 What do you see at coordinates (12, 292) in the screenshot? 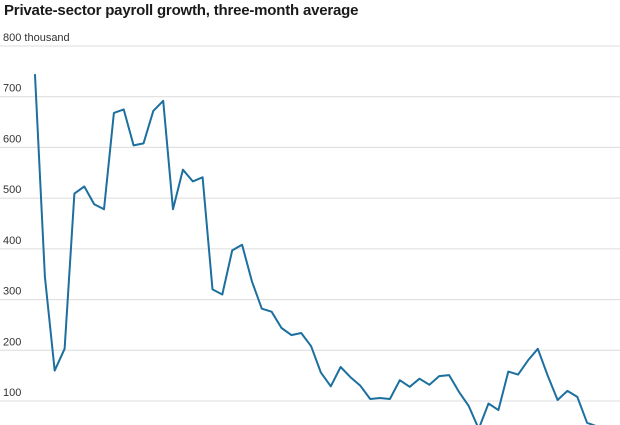
I see `y-tick-label-300: 300` at bounding box center [12, 292].